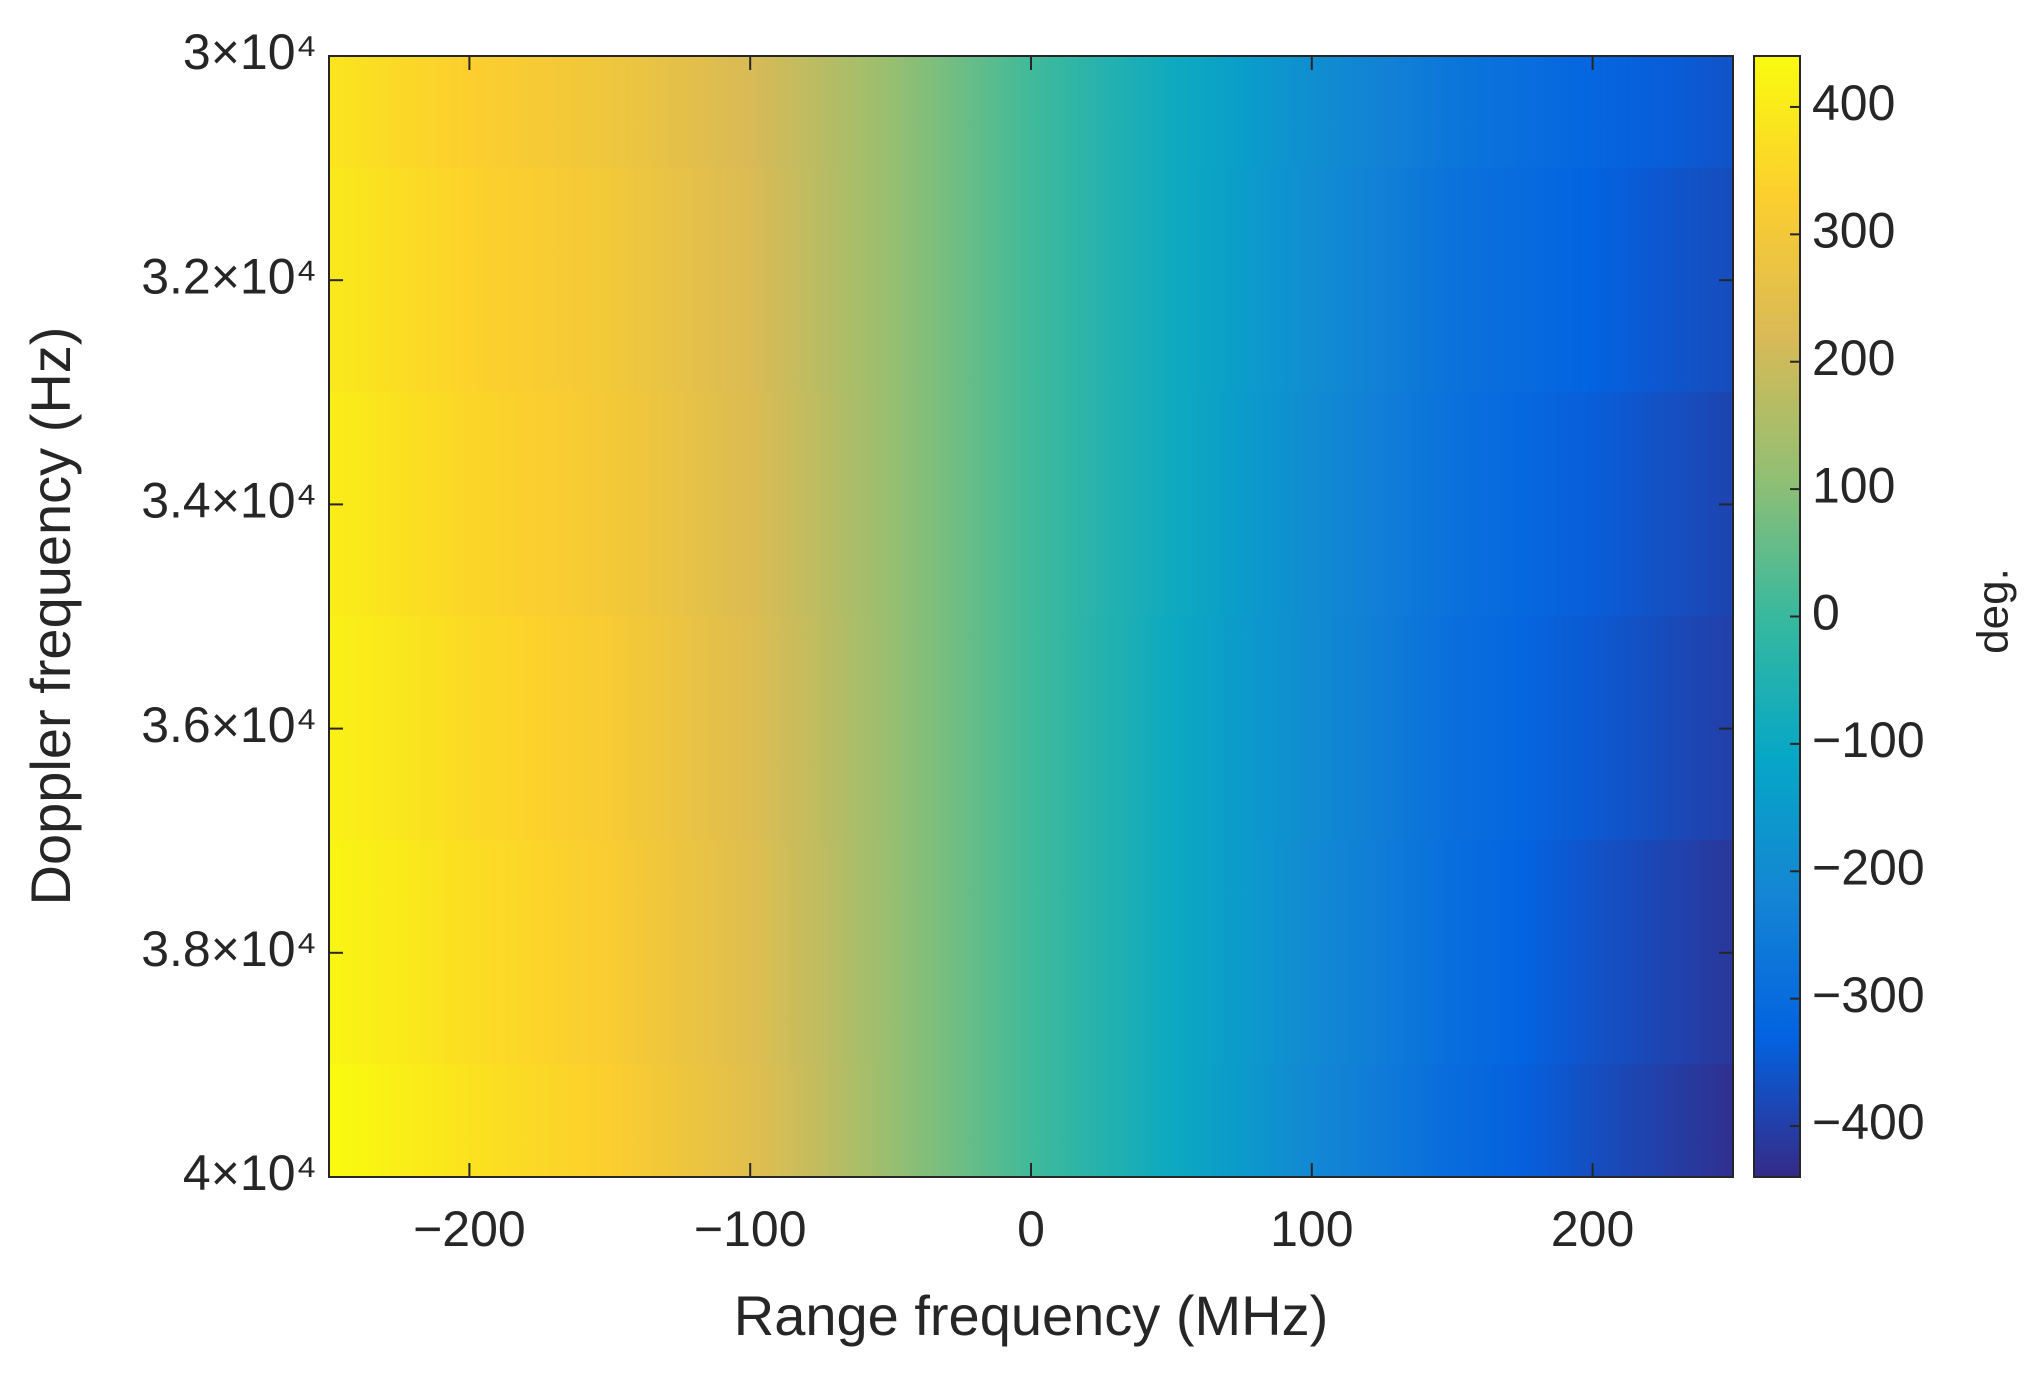 The image size is (2039, 1373). I want to click on x-tick-label: 100, so click(1311, 1229).